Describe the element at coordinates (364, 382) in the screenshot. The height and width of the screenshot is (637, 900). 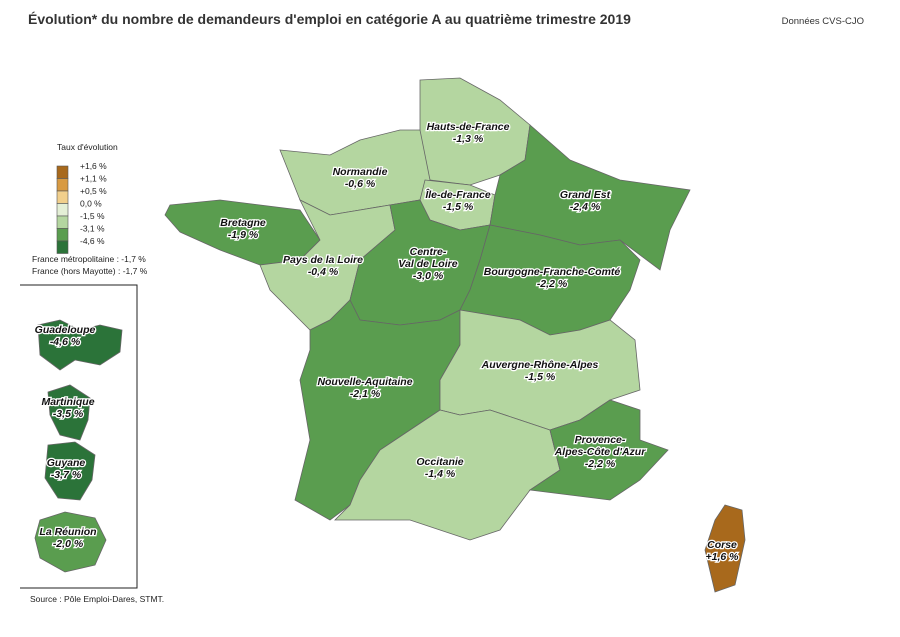
I see `region-name: Nouvelle-Aquitaine` at that location.